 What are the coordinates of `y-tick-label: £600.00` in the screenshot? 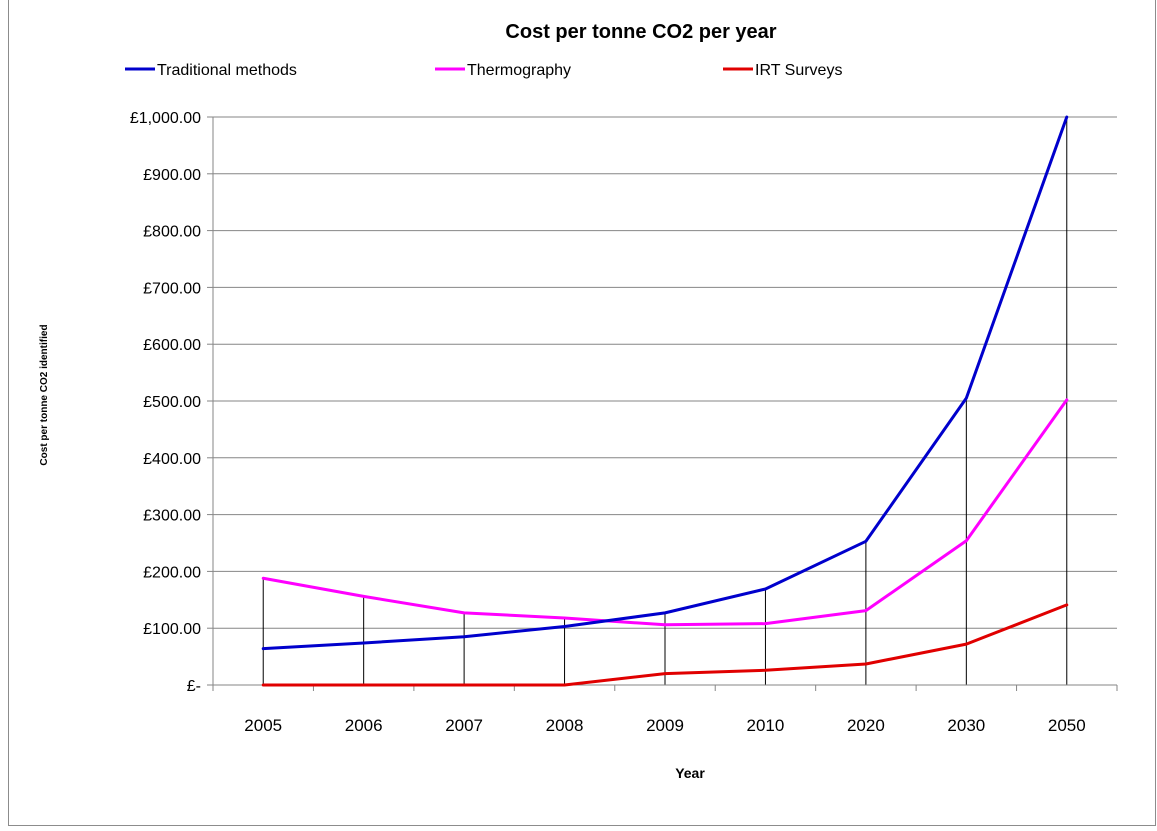 It's located at (172, 345).